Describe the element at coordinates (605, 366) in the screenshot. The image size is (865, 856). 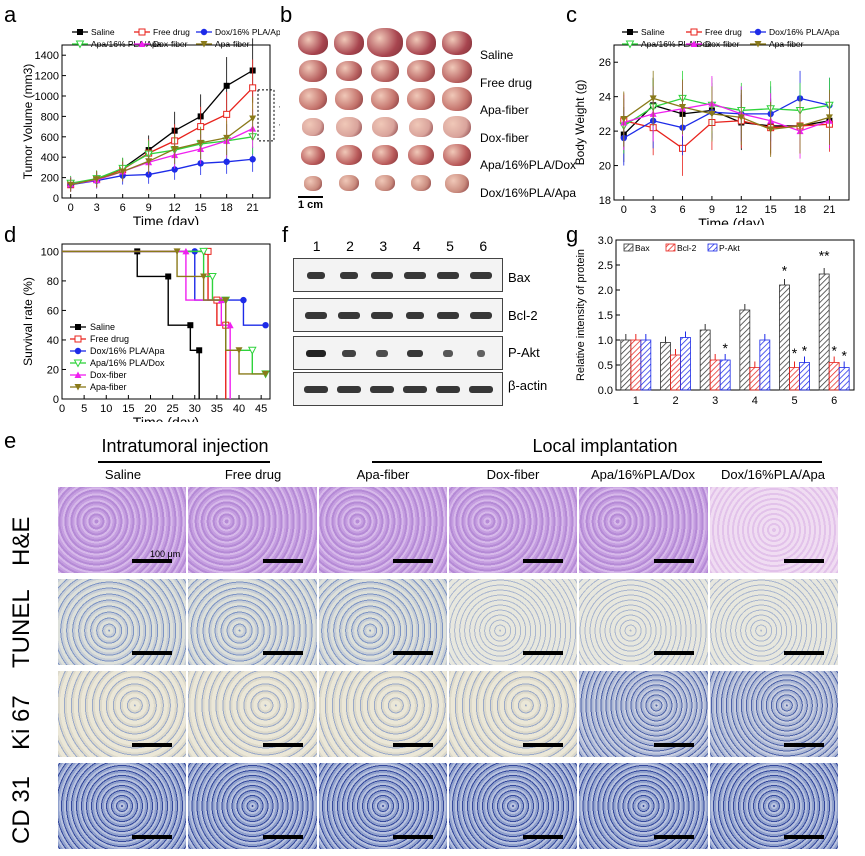
I see `y-tick-label: 0.5` at that location.